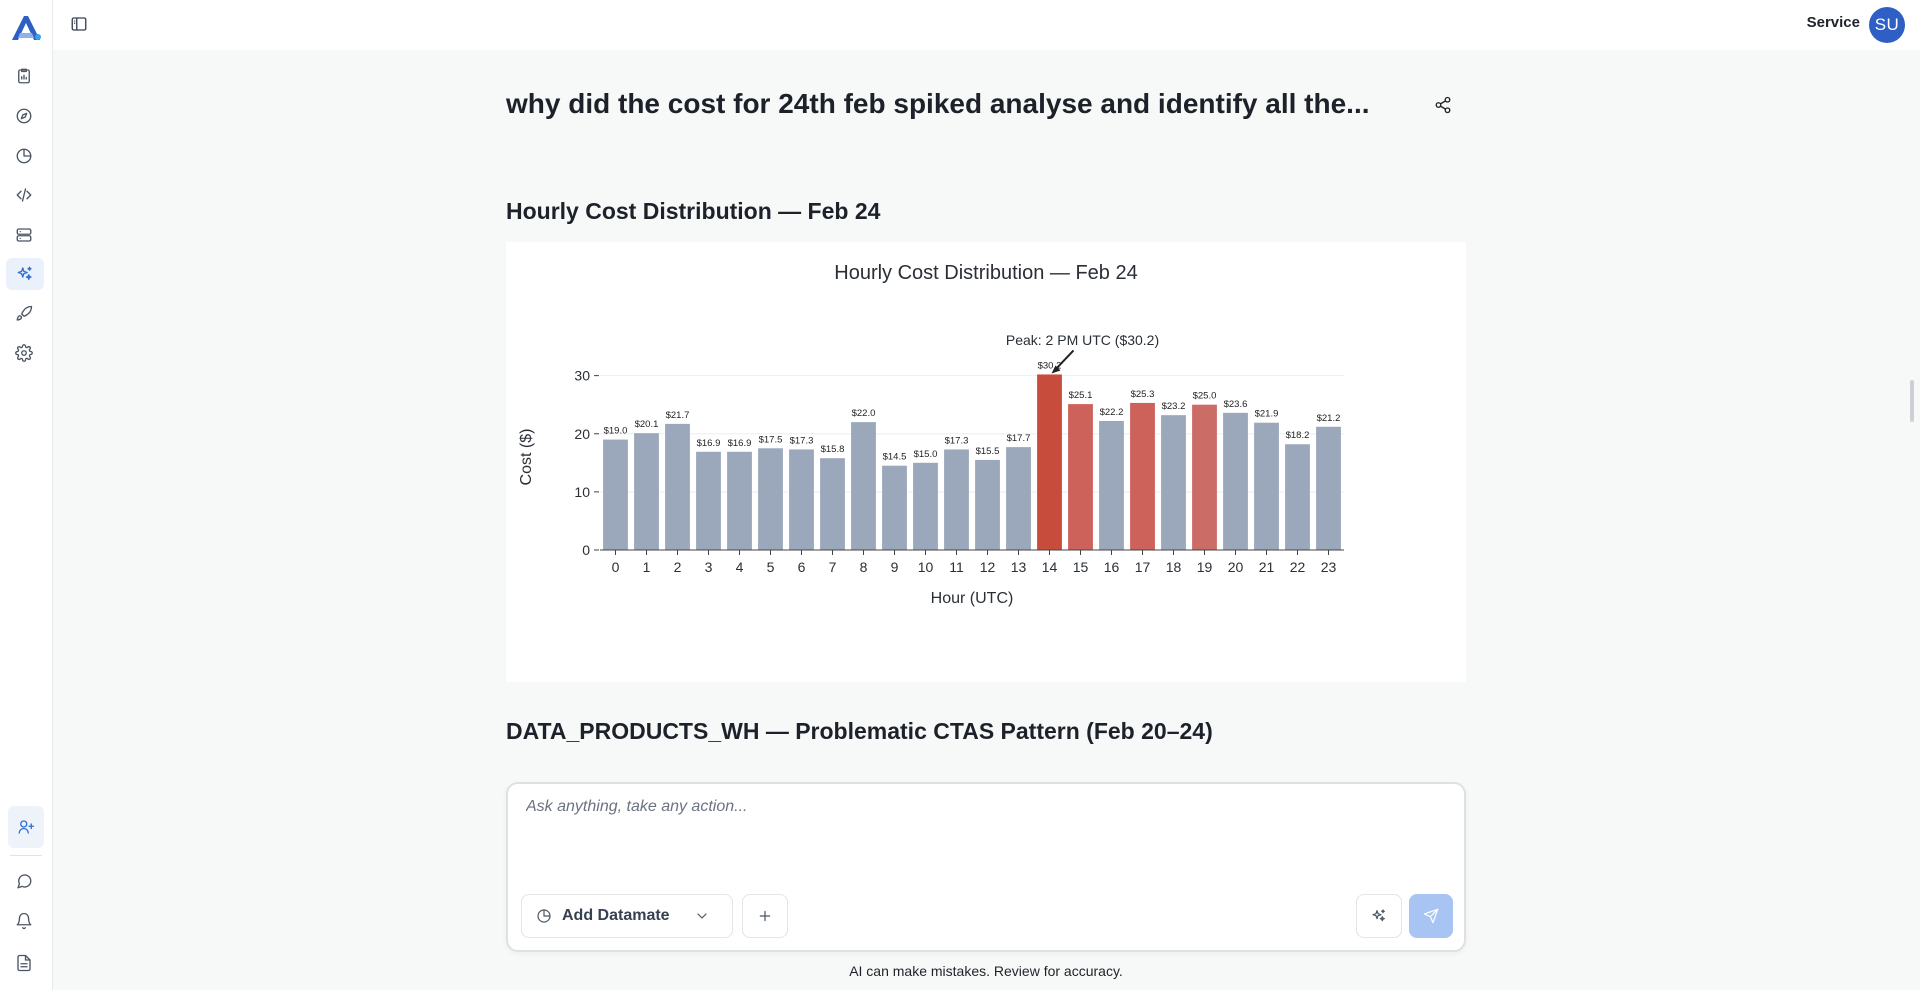  I want to click on chat-composer: Add Datamate, so click(986, 867).